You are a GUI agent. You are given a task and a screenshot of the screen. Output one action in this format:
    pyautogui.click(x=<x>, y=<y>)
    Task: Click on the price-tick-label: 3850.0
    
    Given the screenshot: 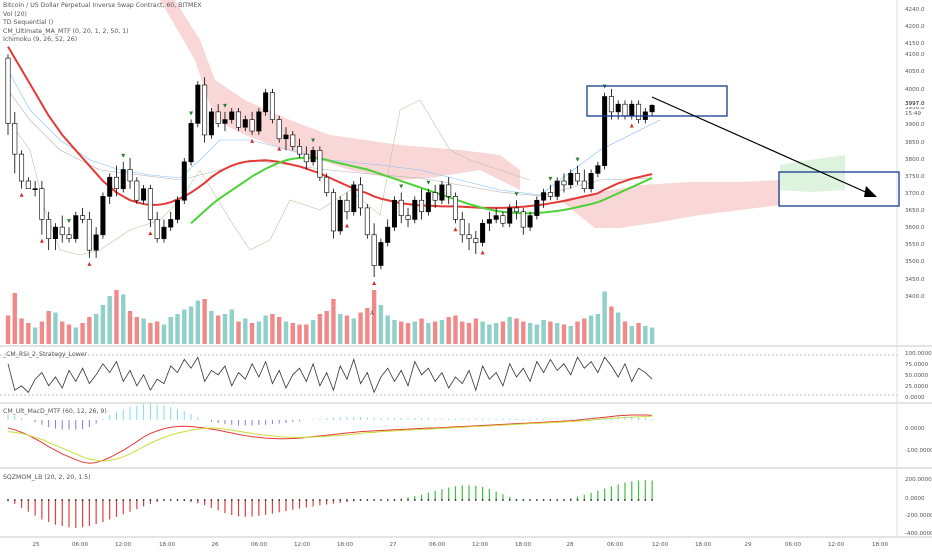 What is the action you would take?
    pyautogui.click(x=915, y=143)
    